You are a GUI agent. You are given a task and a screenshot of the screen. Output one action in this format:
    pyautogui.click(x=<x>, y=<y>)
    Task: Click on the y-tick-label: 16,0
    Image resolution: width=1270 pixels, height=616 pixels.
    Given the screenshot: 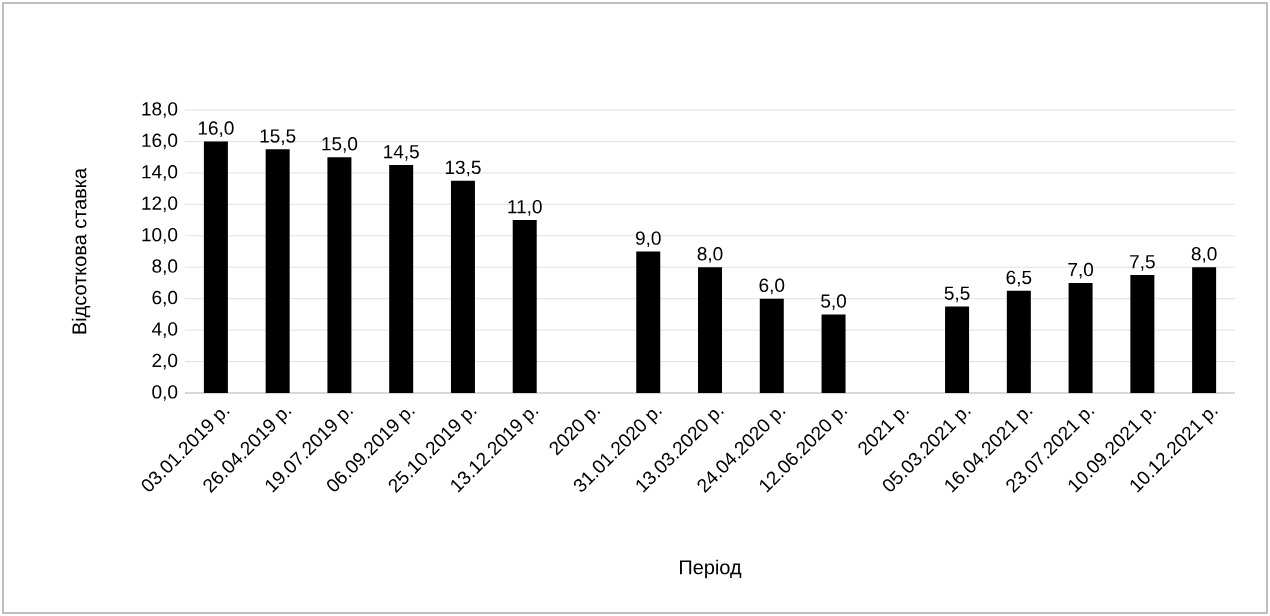 What is the action you would take?
    pyautogui.click(x=160, y=141)
    